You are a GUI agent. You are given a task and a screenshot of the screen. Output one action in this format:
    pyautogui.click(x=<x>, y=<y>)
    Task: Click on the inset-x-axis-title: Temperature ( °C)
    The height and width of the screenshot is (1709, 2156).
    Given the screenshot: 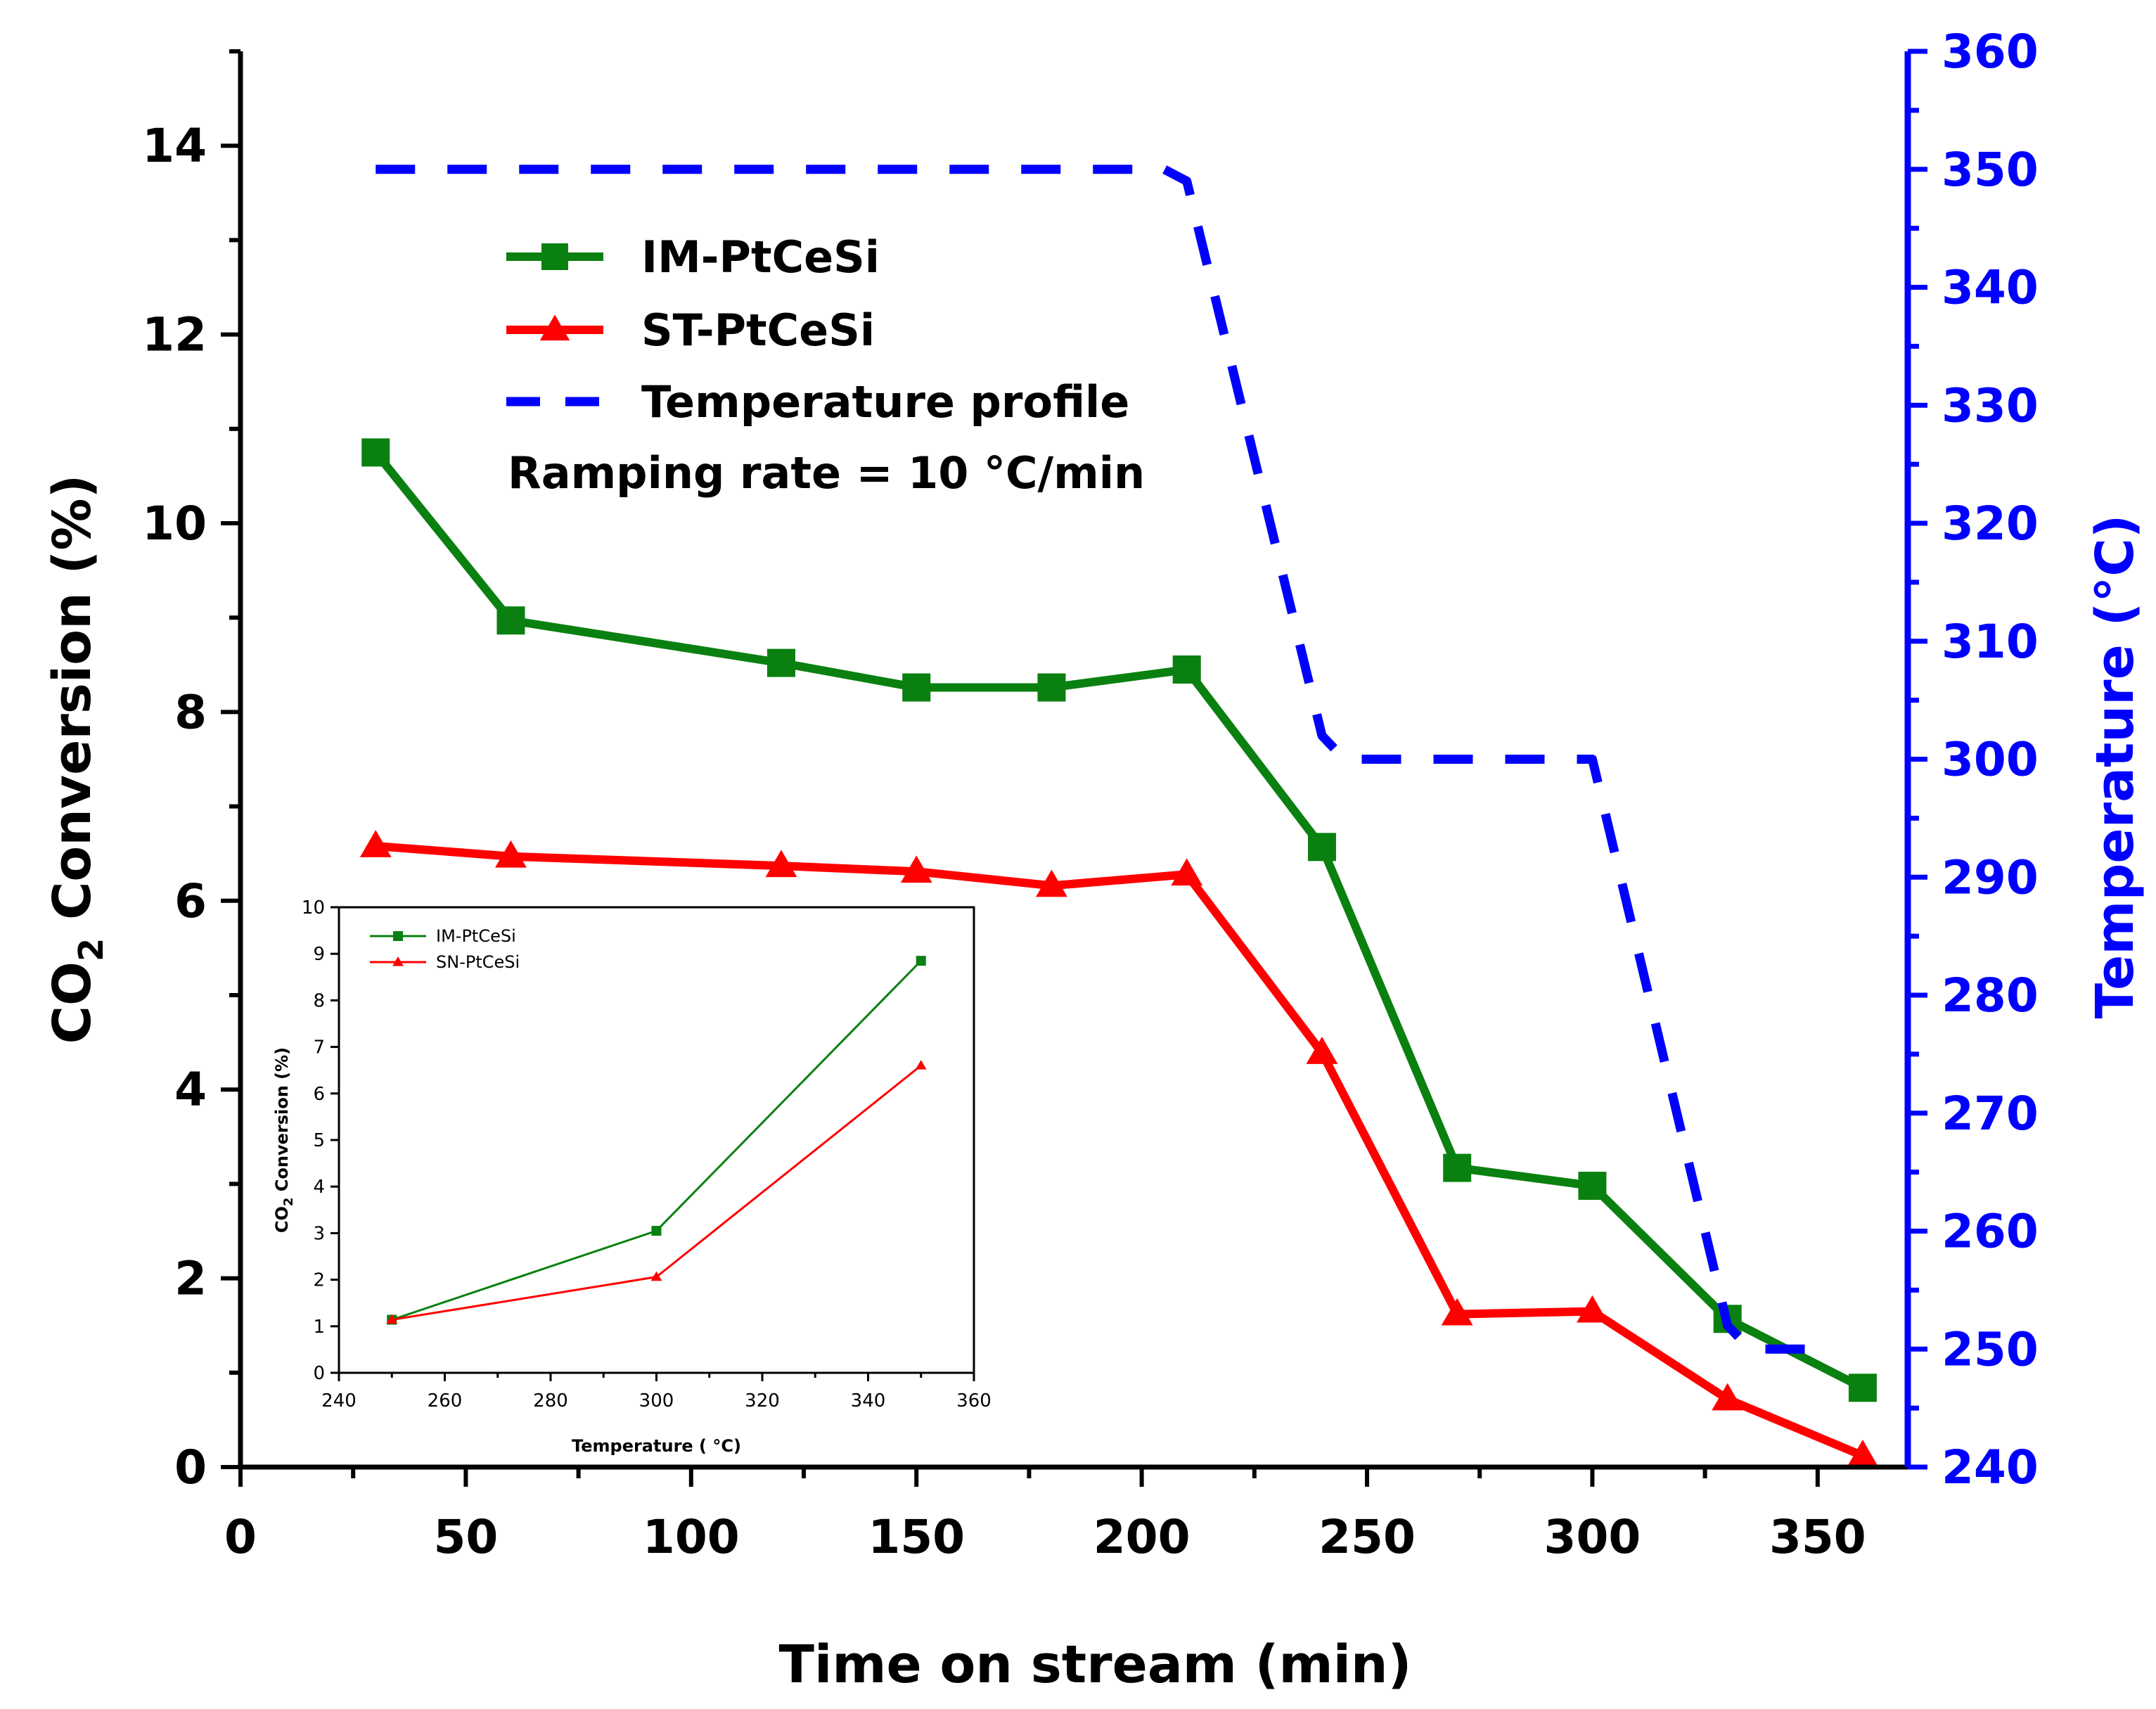 What is the action you would take?
    pyautogui.click(x=656, y=1446)
    